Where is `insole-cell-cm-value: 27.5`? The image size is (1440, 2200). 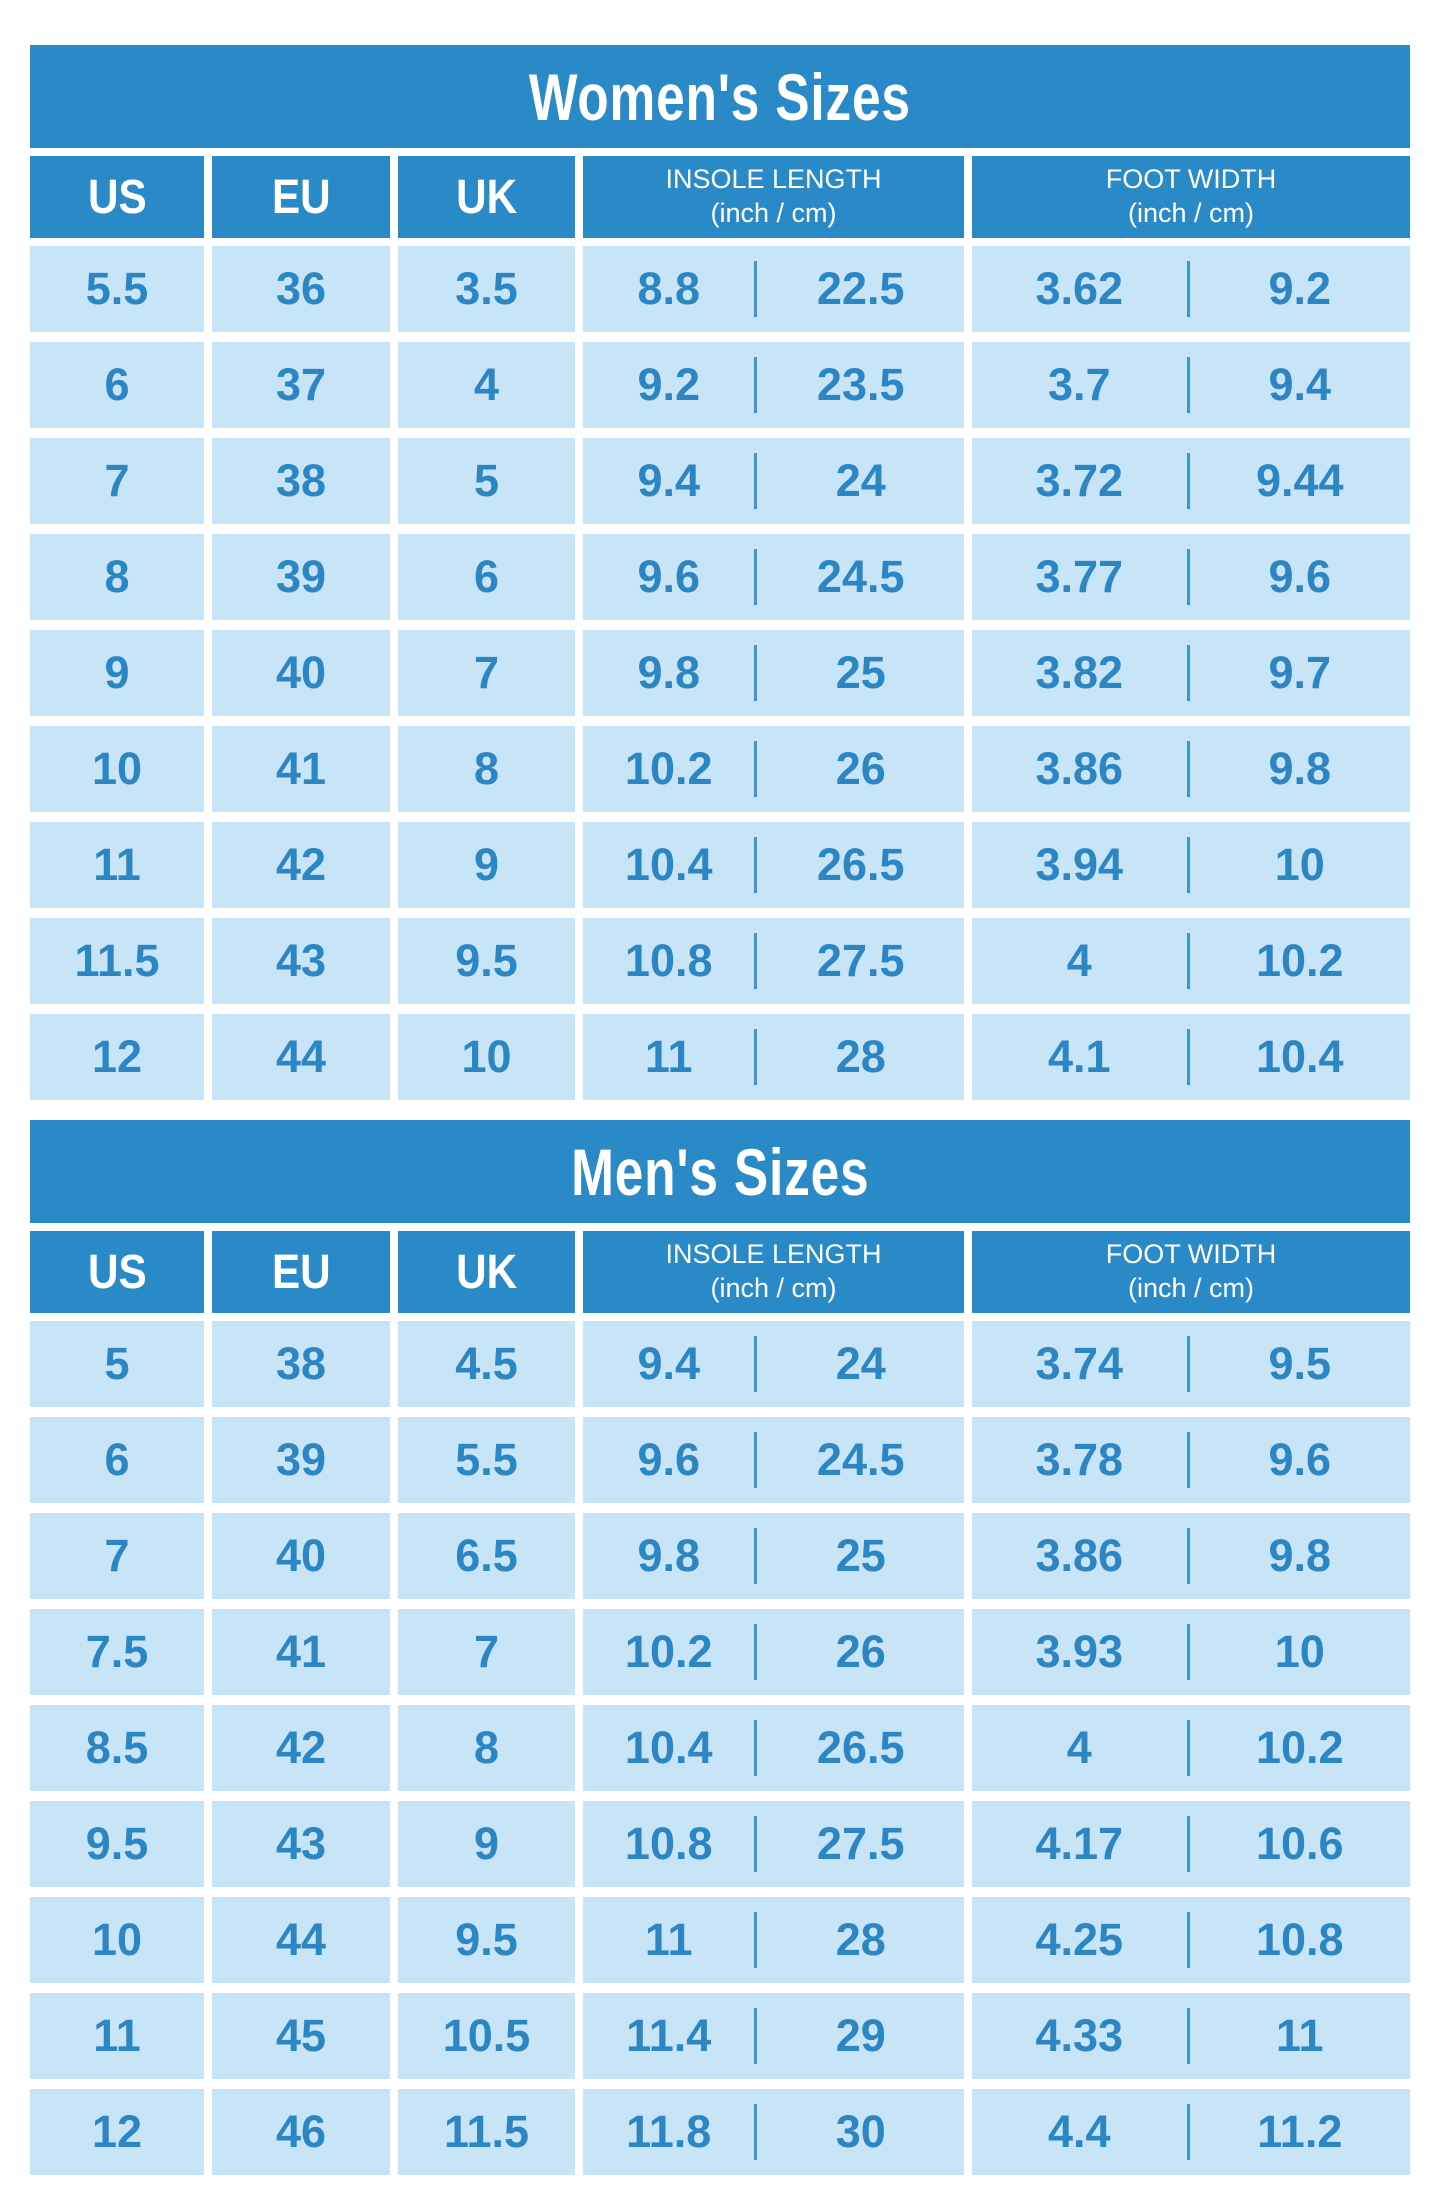 insole-cell-cm-value: 27.5 is located at coordinates (860, 1843).